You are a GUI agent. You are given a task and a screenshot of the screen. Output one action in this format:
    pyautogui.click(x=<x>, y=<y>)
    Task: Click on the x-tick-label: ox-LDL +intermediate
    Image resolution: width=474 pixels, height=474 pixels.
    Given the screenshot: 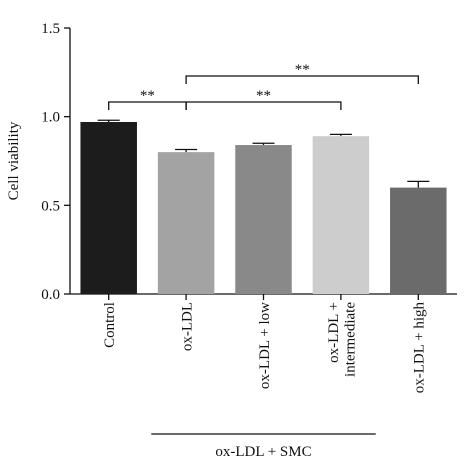 What is the action you would take?
    pyautogui.click(x=342, y=339)
    